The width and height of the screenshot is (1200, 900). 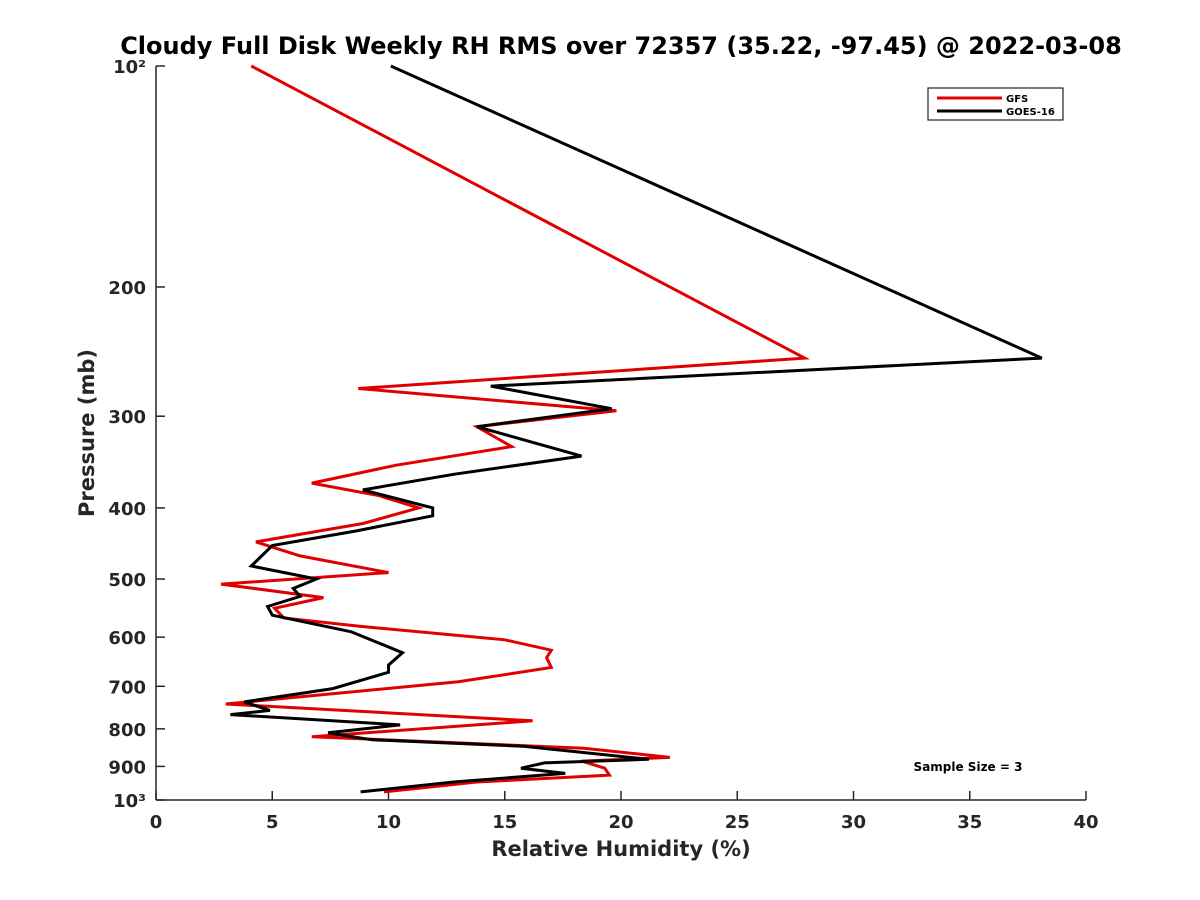 I want to click on y-tick-label: 900, so click(x=127, y=767).